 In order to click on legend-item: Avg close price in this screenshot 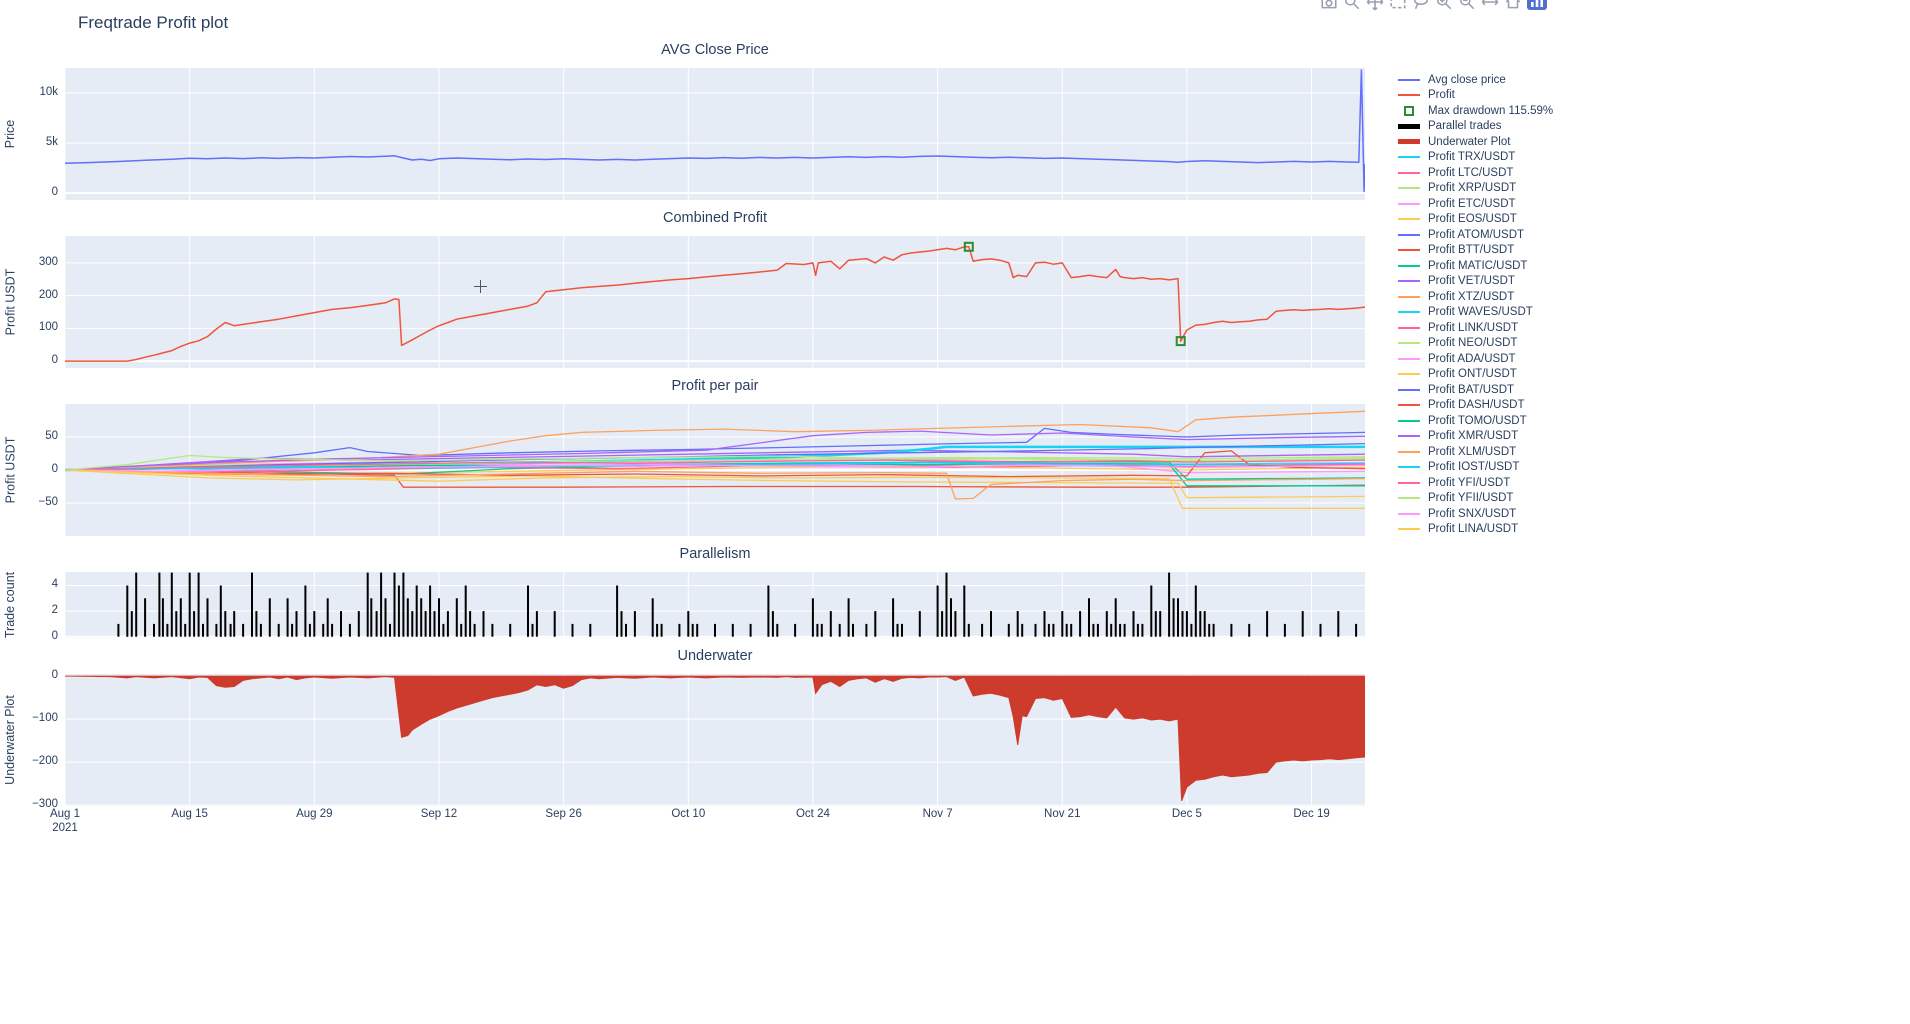, I will do `click(1475, 80)`.